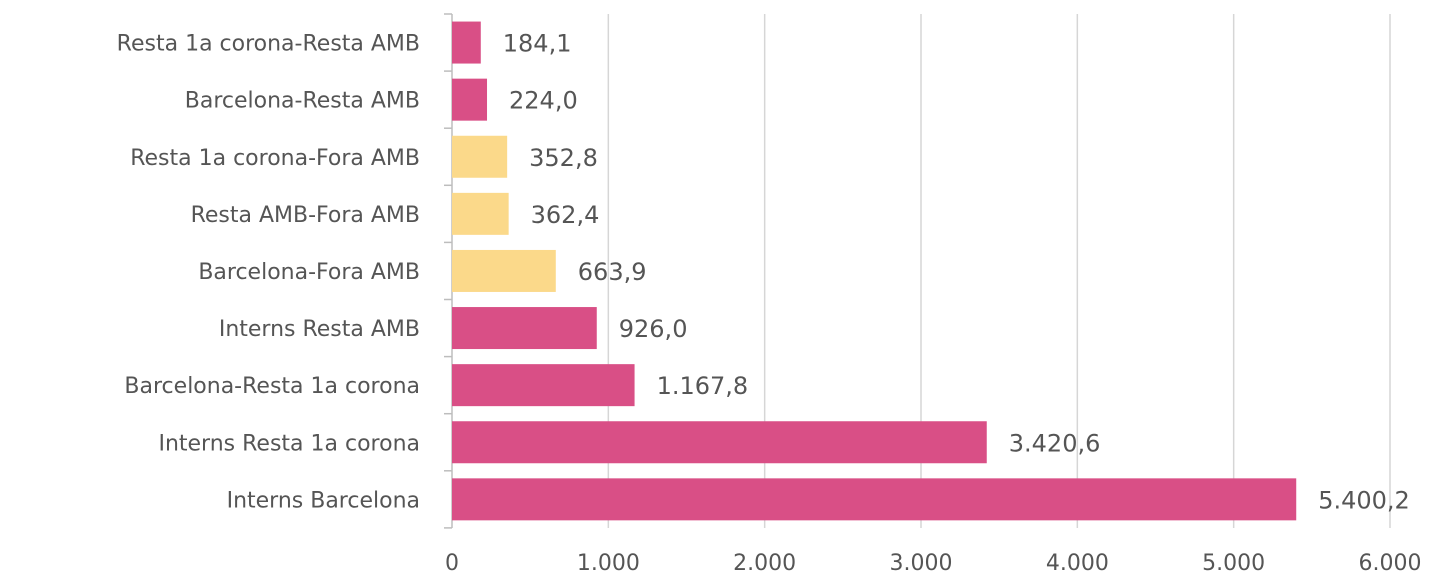  Describe the element at coordinates (1077, 563) in the screenshot. I see `x-tick-label: 4.000` at that location.